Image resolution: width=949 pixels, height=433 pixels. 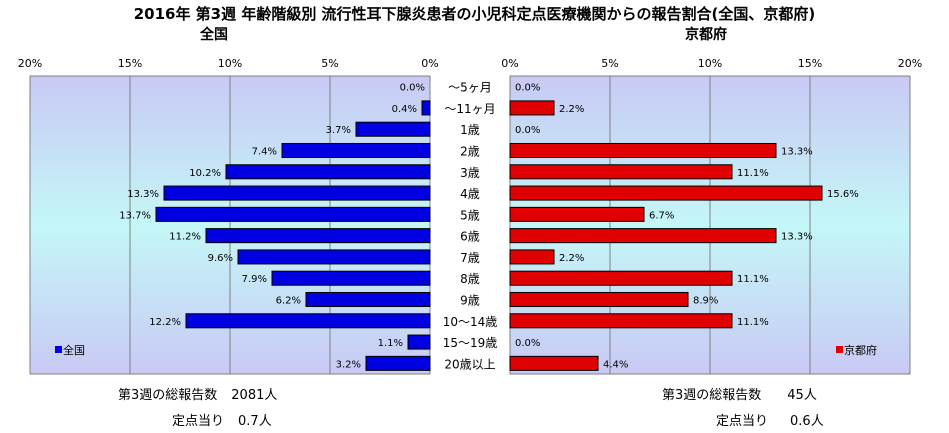 I want to click on right-tick-label: 5%, so click(x=609, y=63).